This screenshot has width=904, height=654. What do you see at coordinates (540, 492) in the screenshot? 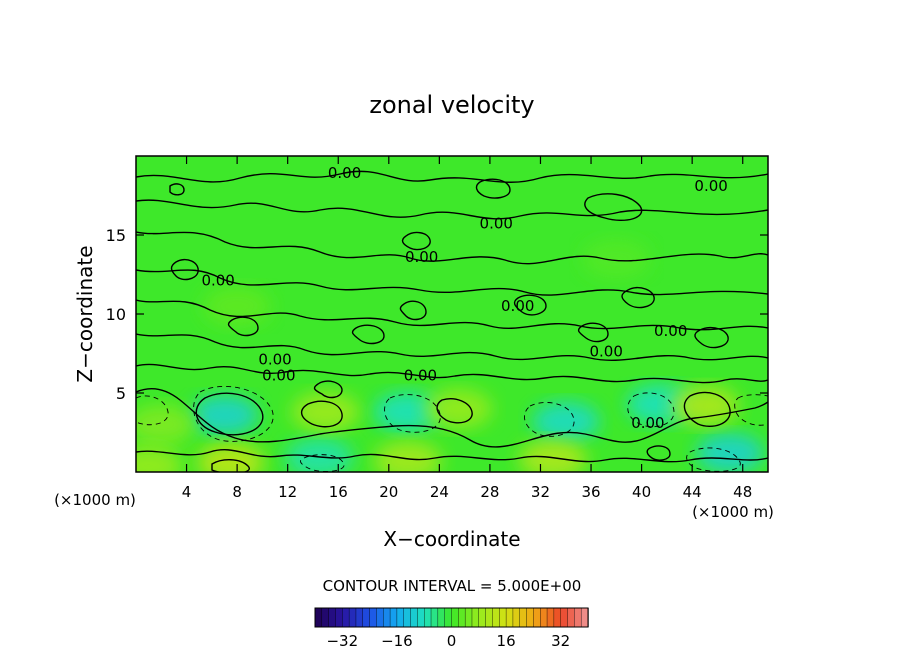
I see `x-tick-label: 32` at bounding box center [540, 492].